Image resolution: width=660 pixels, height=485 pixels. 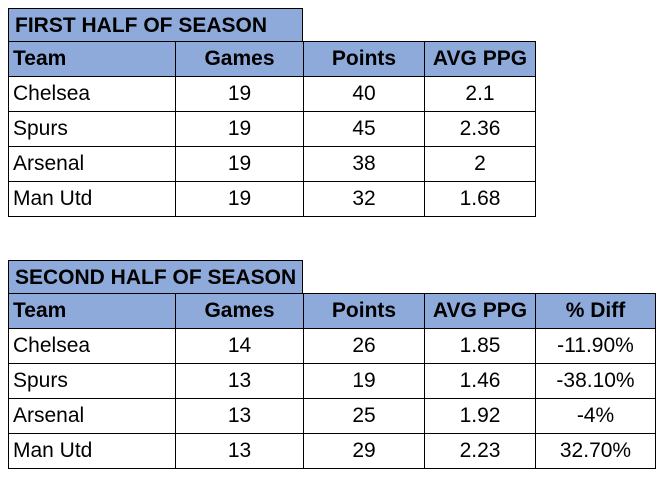 What do you see at coordinates (480, 346) in the screenshot?
I see `avg-ppg-cell: 1.85` at bounding box center [480, 346].